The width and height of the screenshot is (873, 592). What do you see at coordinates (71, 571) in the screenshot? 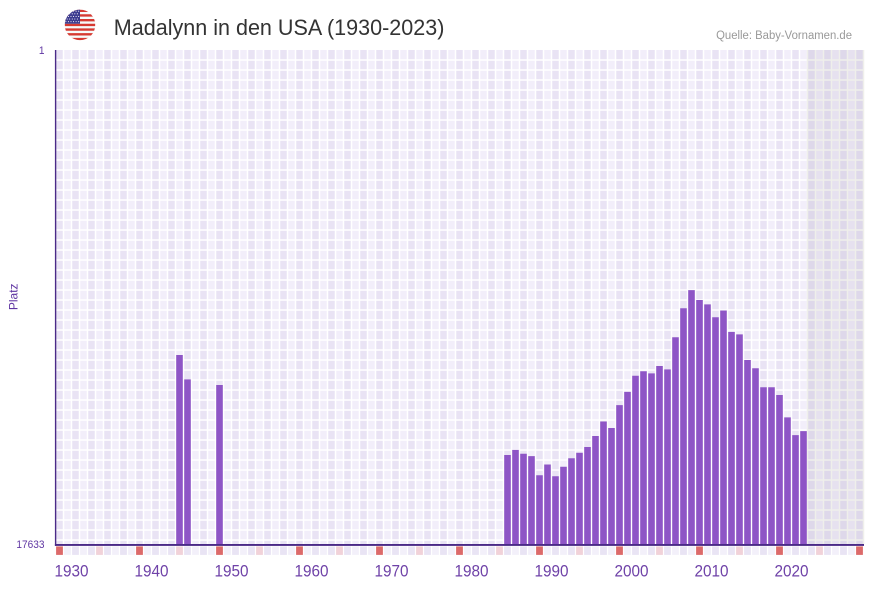
I see `svg-text: 1930` at bounding box center [71, 571].